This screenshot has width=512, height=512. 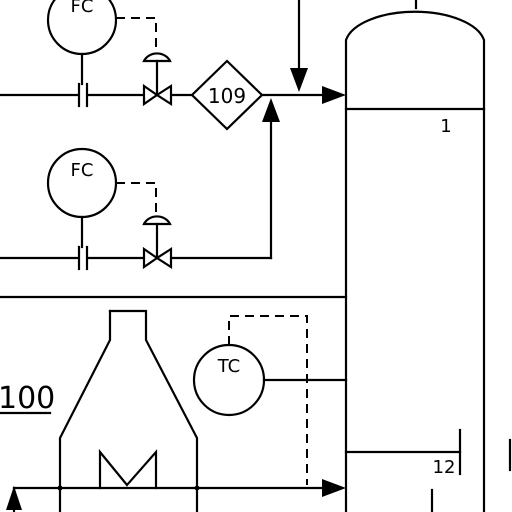 I want to click on top-feed-line, so click(x=173, y=95).